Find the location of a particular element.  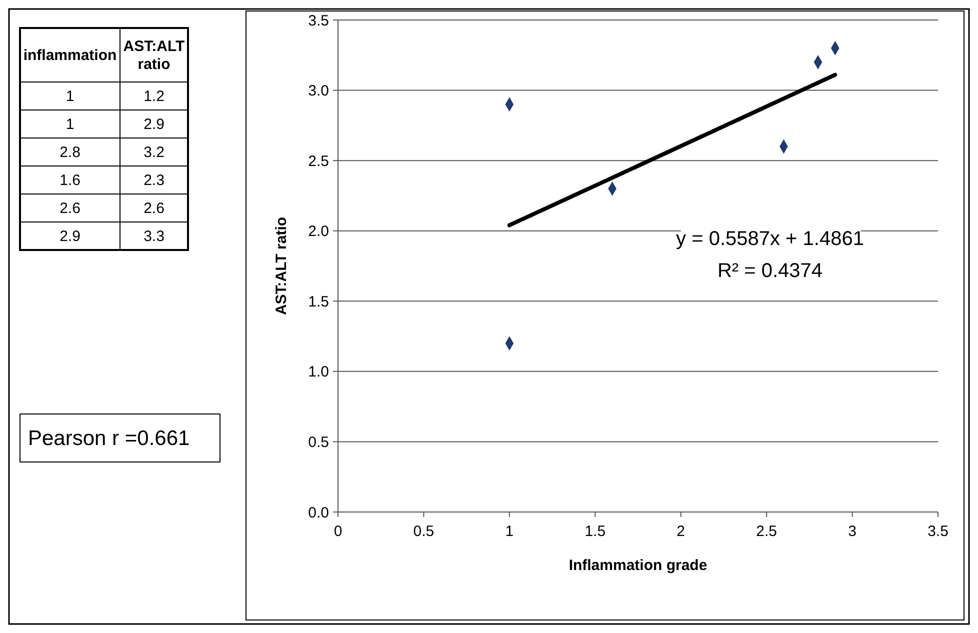

text: inflammation is located at coordinates (70, 55).